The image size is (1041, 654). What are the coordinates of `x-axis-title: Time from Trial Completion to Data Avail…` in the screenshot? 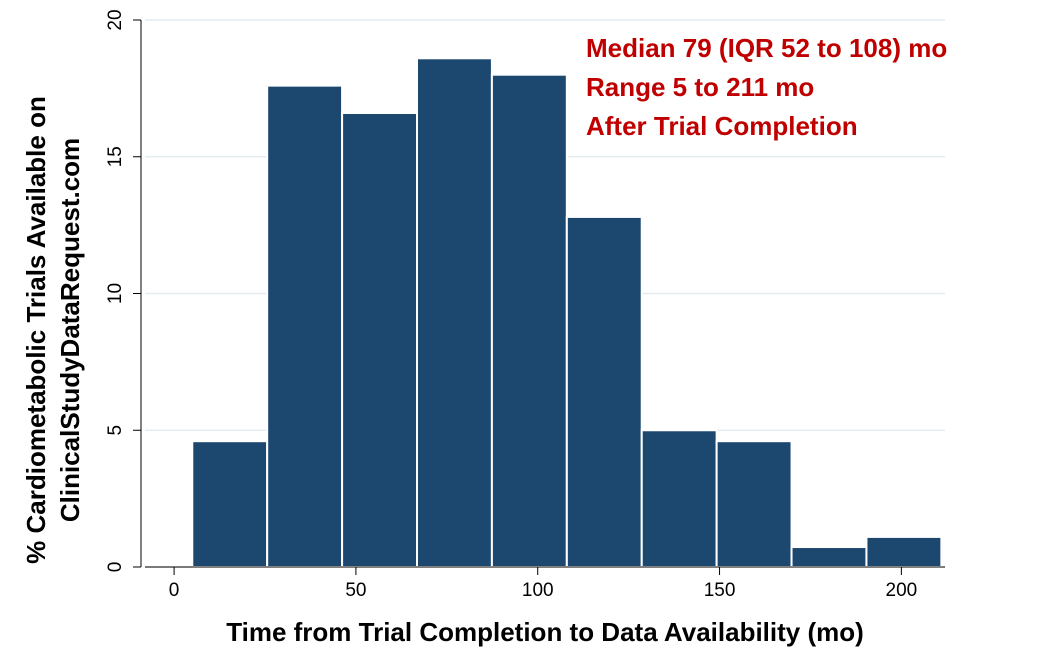 It's located at (545, 632).